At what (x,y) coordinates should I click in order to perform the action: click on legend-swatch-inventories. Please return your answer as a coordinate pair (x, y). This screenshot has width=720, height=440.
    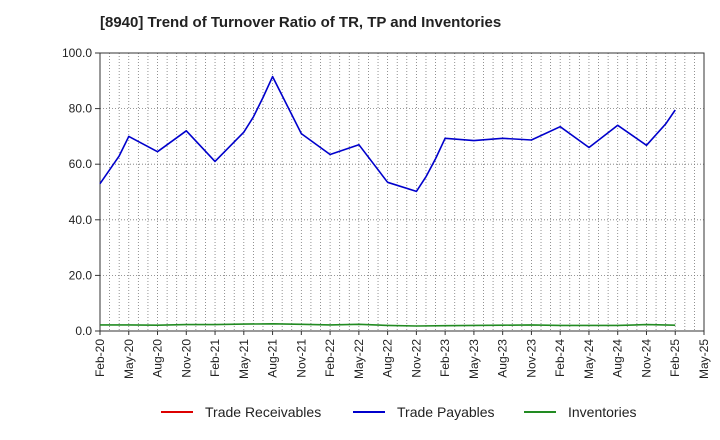
    Looking at the image, I should click on (540, 412).